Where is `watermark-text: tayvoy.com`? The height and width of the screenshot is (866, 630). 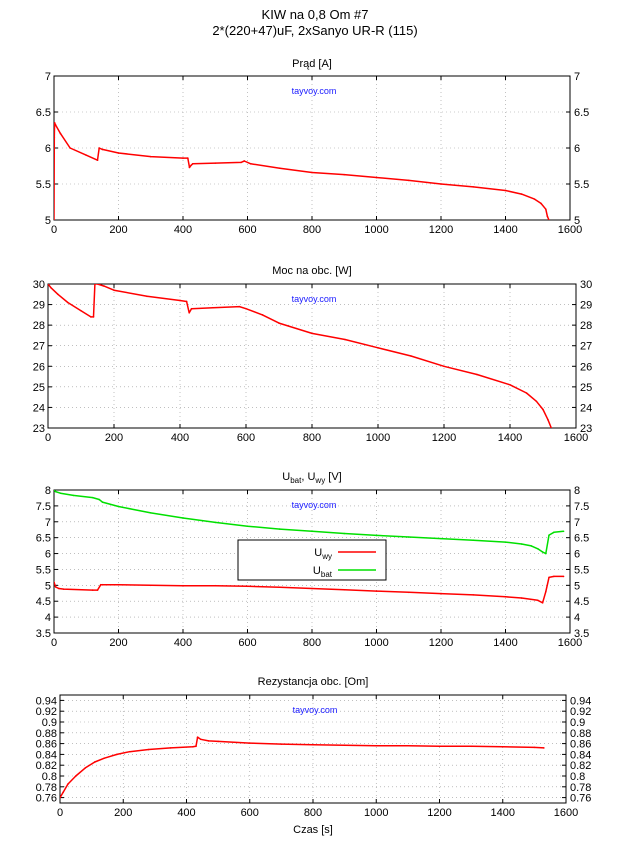 watermark-text: tayvoy.com is located at coordinates (314, 299).